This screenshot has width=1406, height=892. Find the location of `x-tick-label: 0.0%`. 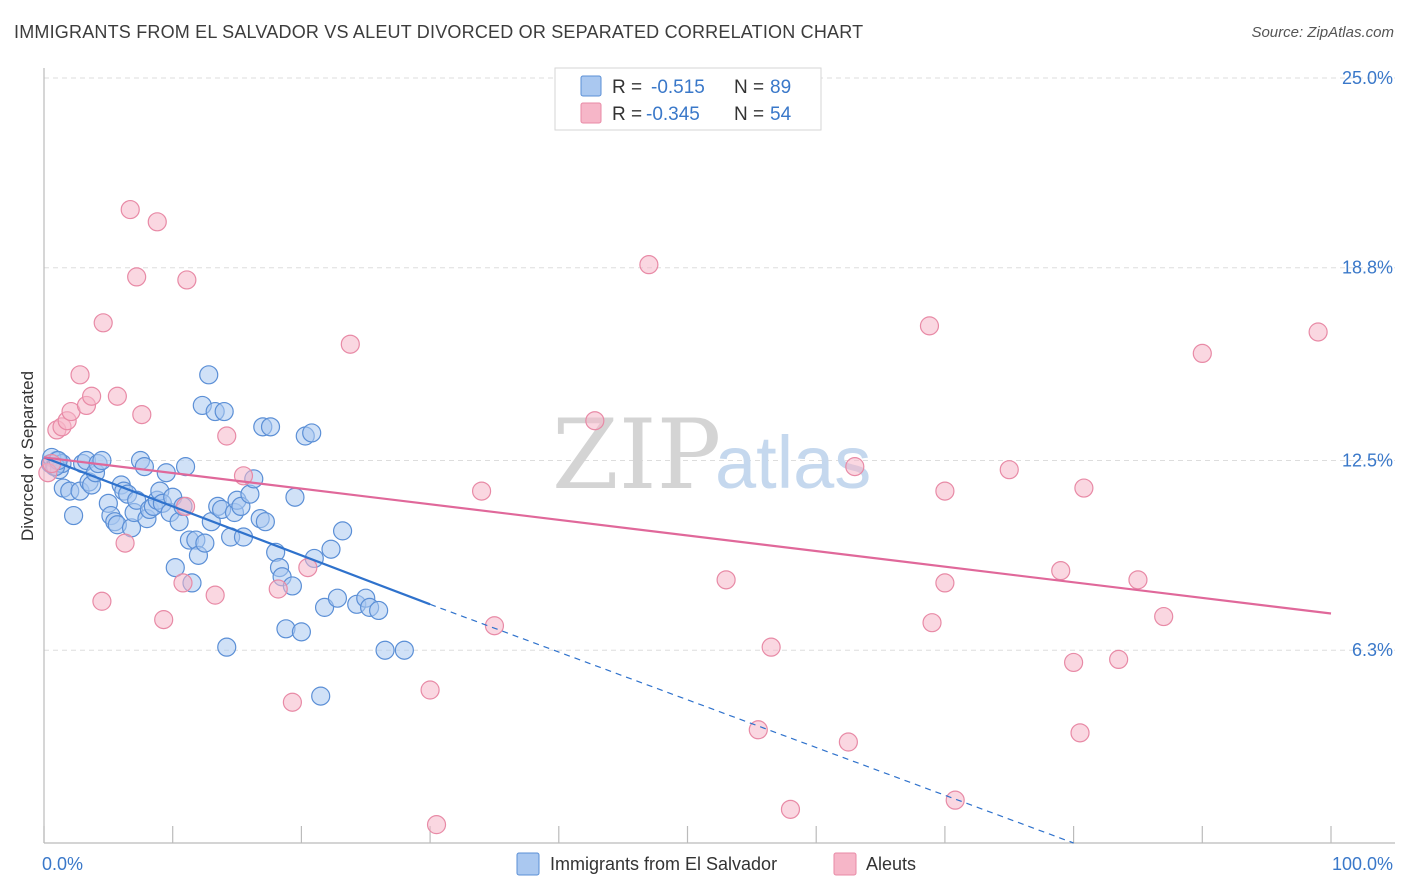

x-tick-label: 0.0% is located at coordinates (62, 864).